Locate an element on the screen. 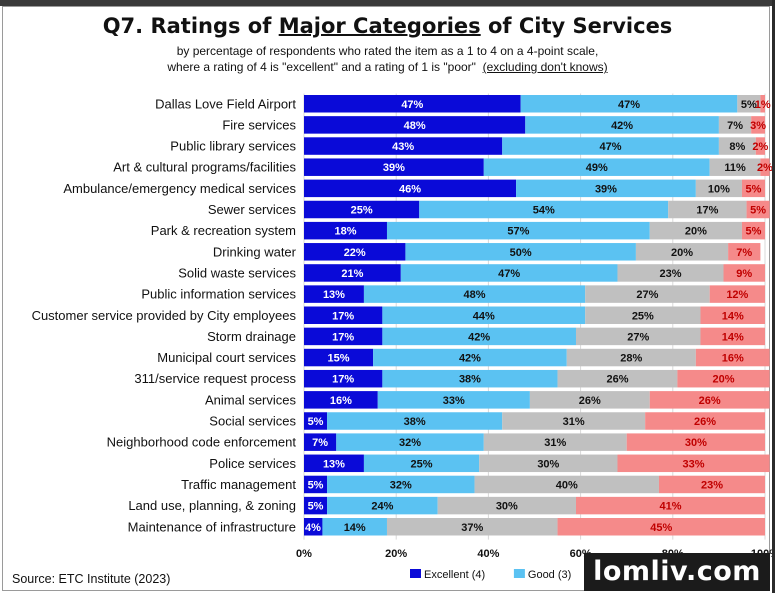 The width and height of the screenshot is (775, 593). data-label: 26% is located at coordinates (710, 401).